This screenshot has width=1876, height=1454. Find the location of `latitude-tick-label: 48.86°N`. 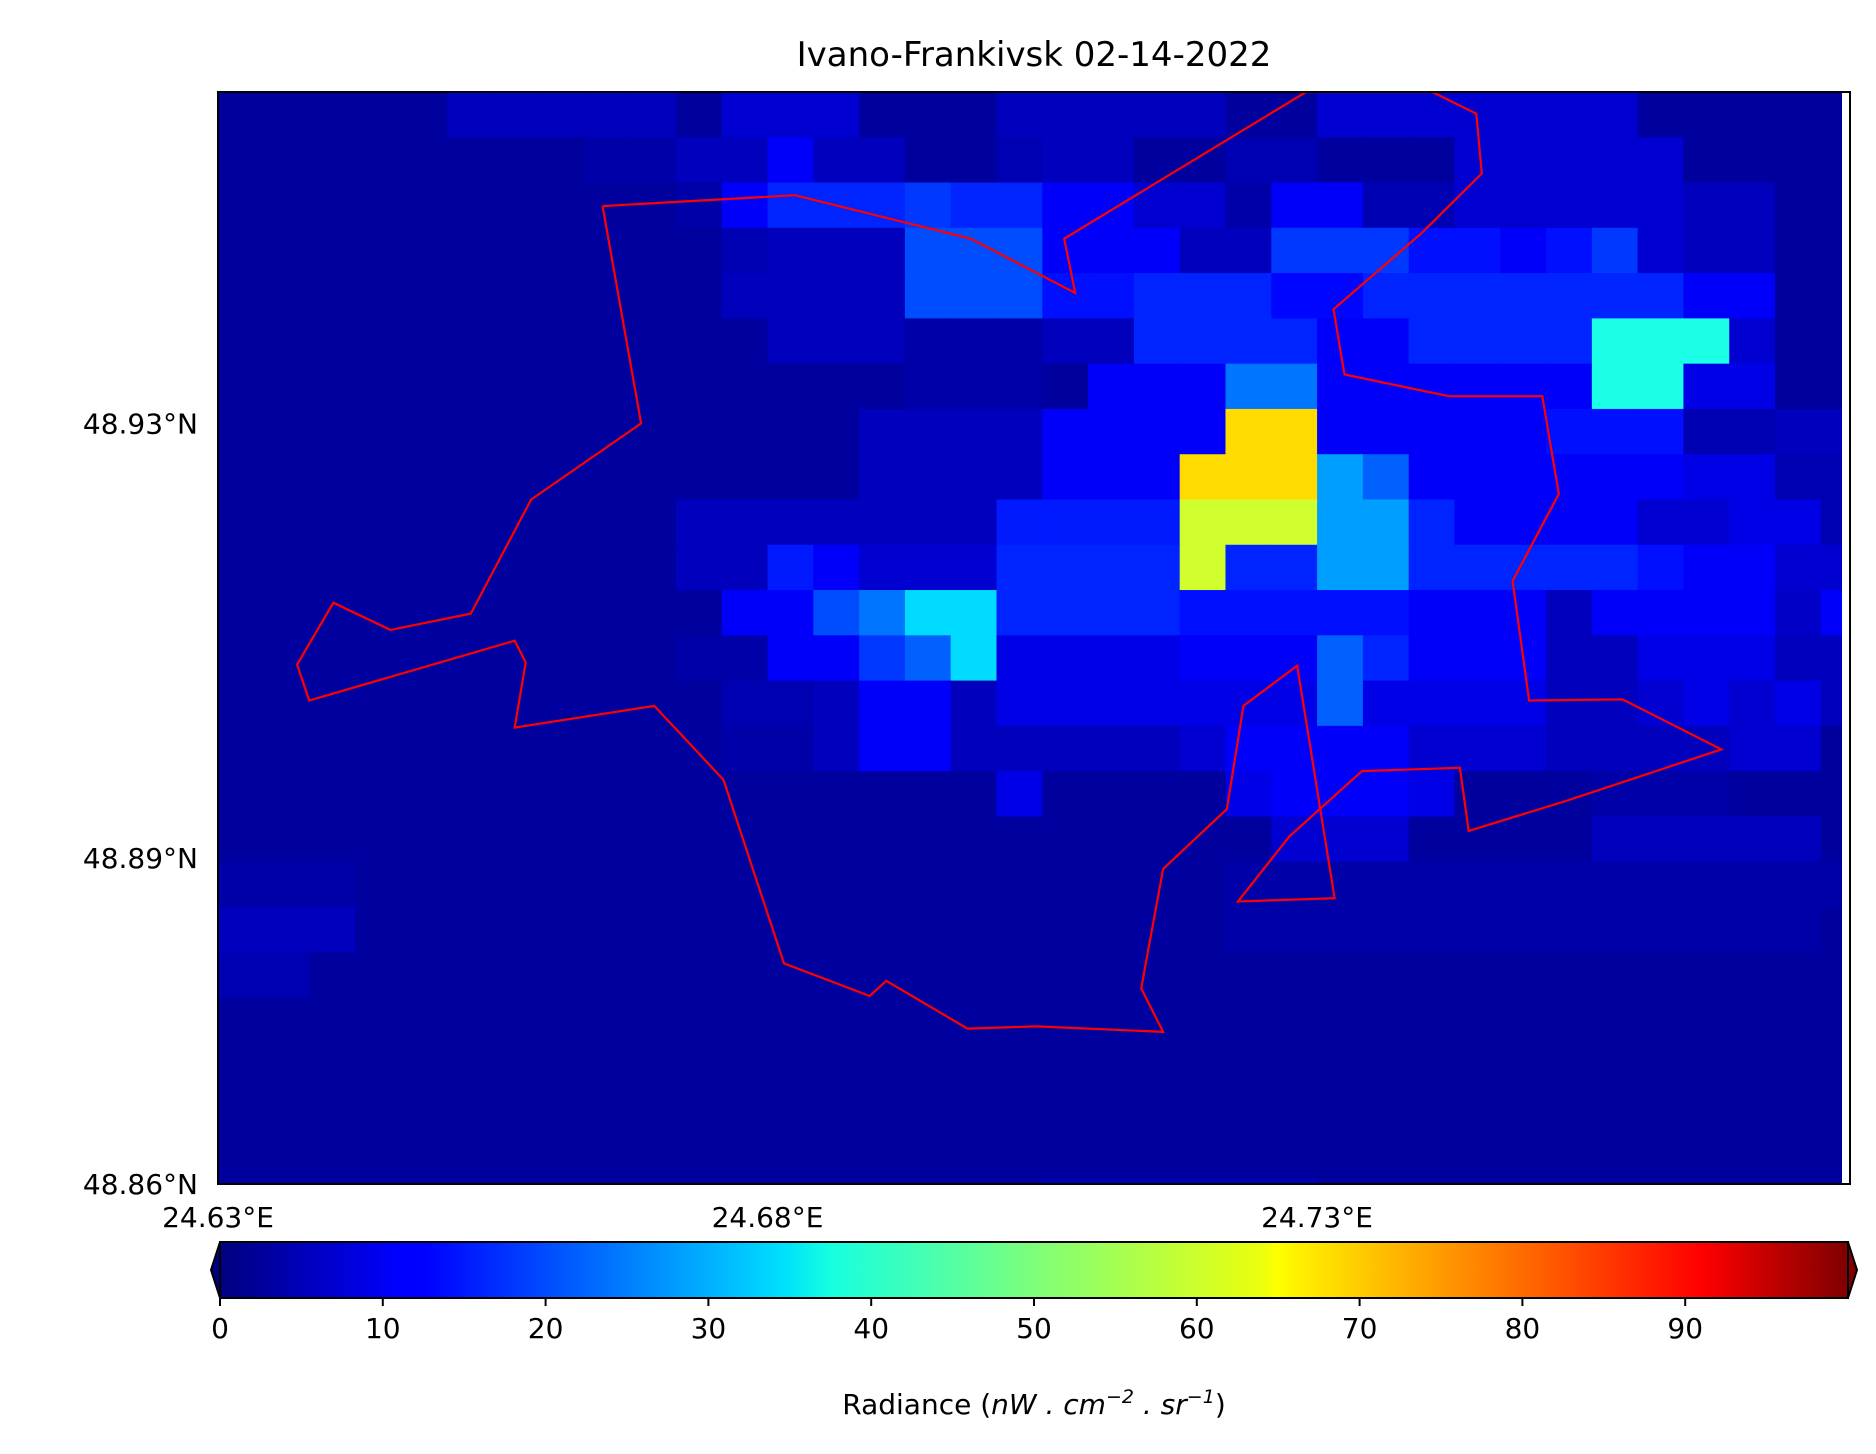

latitude-tick-label: 48.86°N is located at coordinates (140, 1184).